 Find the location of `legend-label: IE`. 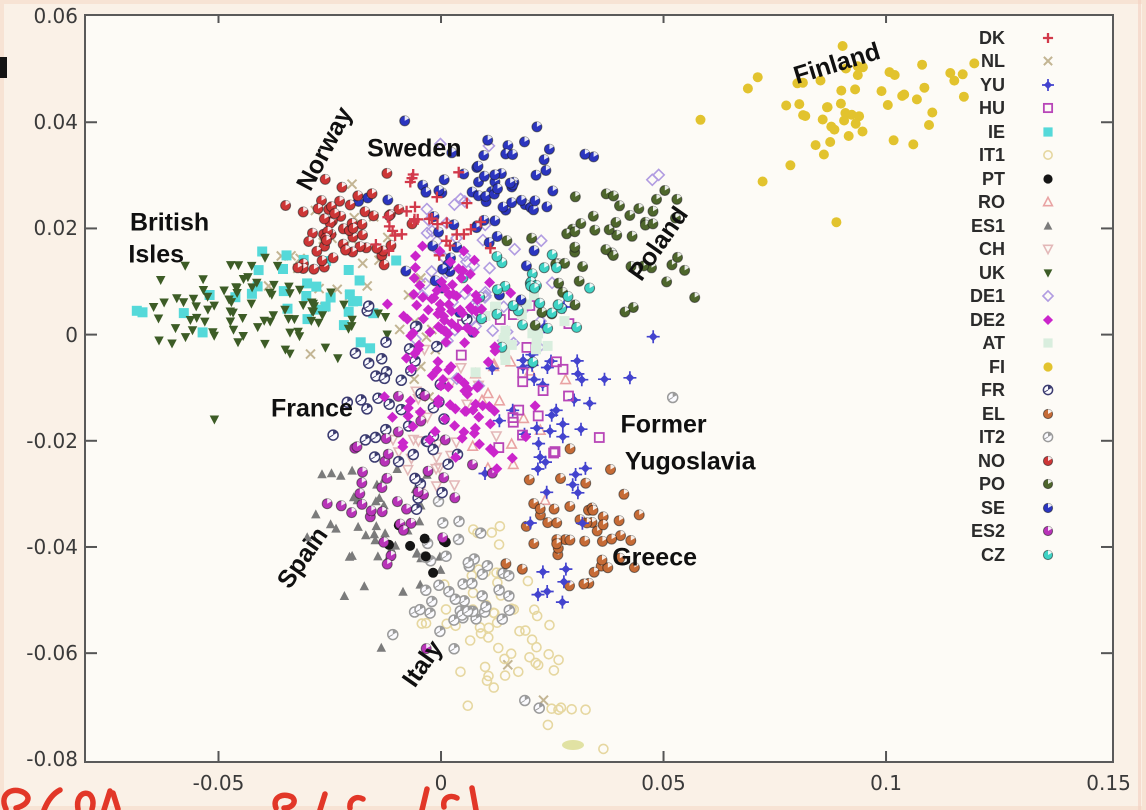

legend-label: IE is located at coordinates (996, 131).